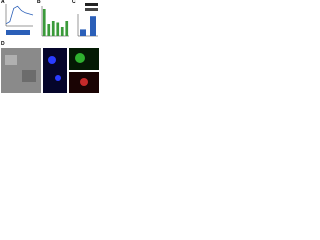 This screenshot has height=240, width=320. I want to click on strip, so click(18, 32).